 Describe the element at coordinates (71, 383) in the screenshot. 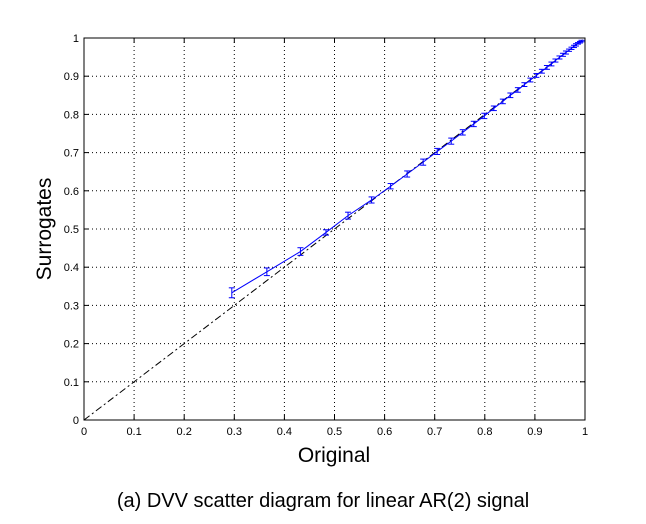

I see `y-tick-label: 0.1` at that location.